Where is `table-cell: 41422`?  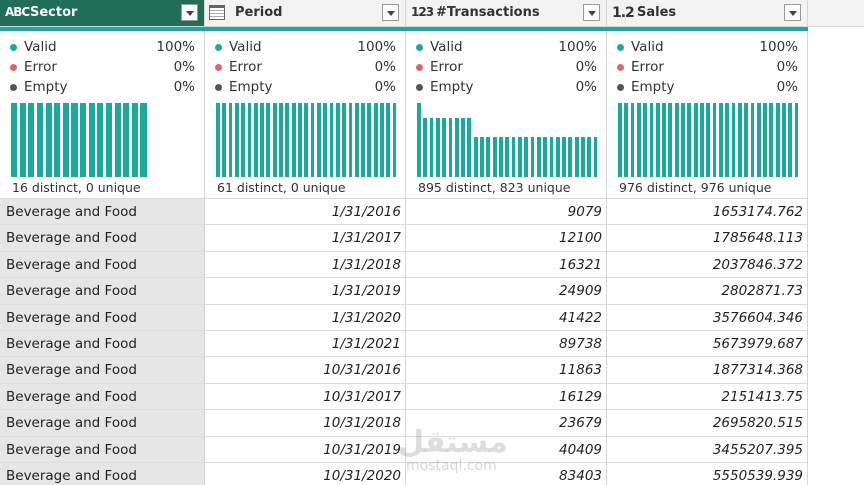
table-cell: 41422 is located at coordinates (506, 317).